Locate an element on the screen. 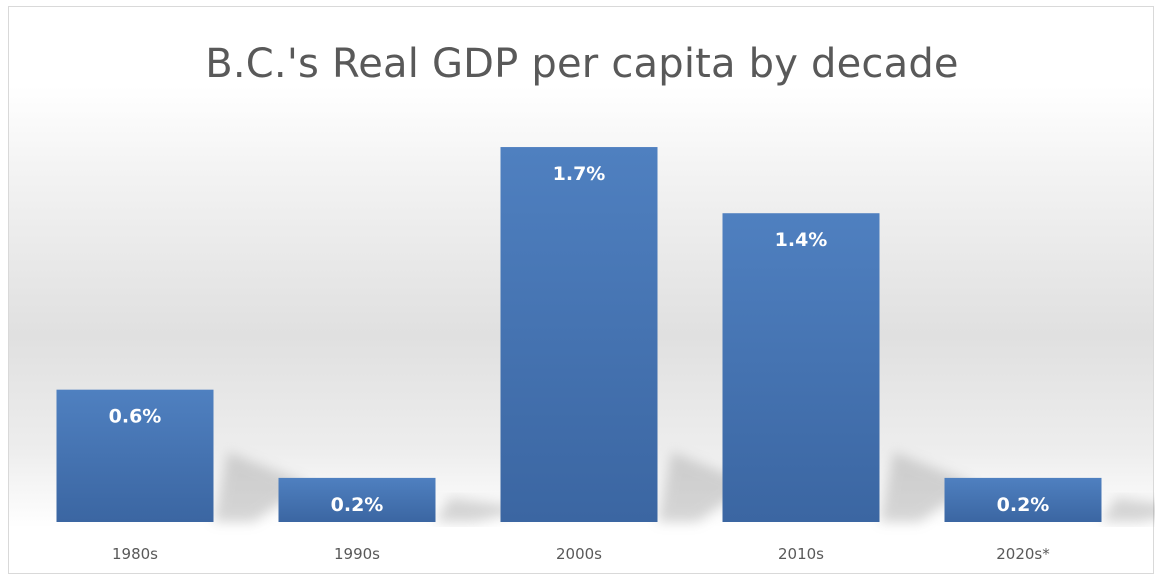 Image resolution: width=1162 pixels, height=580 pixels. x-tick-label: 2020s* is located at coordinates (1023, 554).